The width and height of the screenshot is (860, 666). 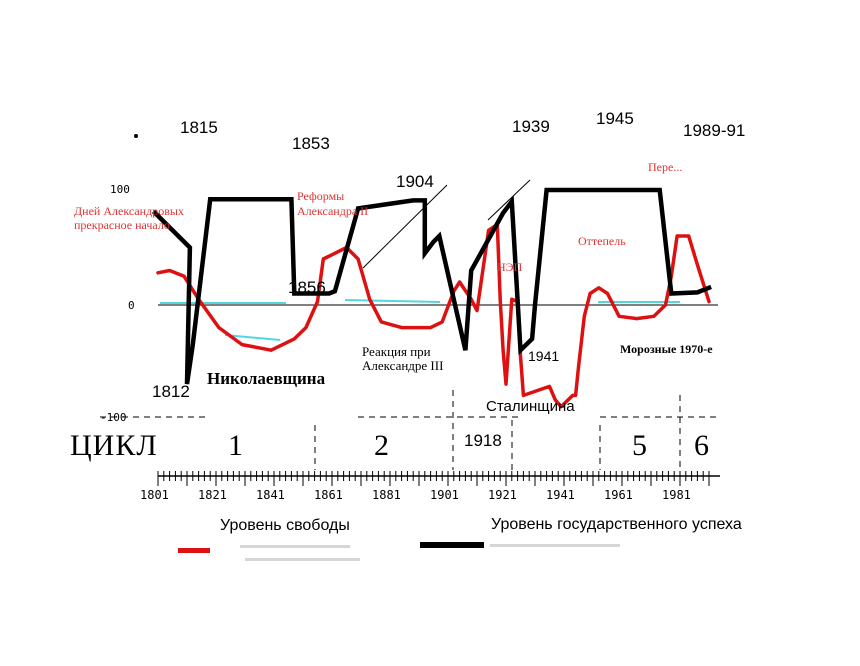 What do you see at coordinates (666, 349) in the screenshot?
I see `label-frosty-70s: Морозные 1970-е` at bounding box center [666, 349].